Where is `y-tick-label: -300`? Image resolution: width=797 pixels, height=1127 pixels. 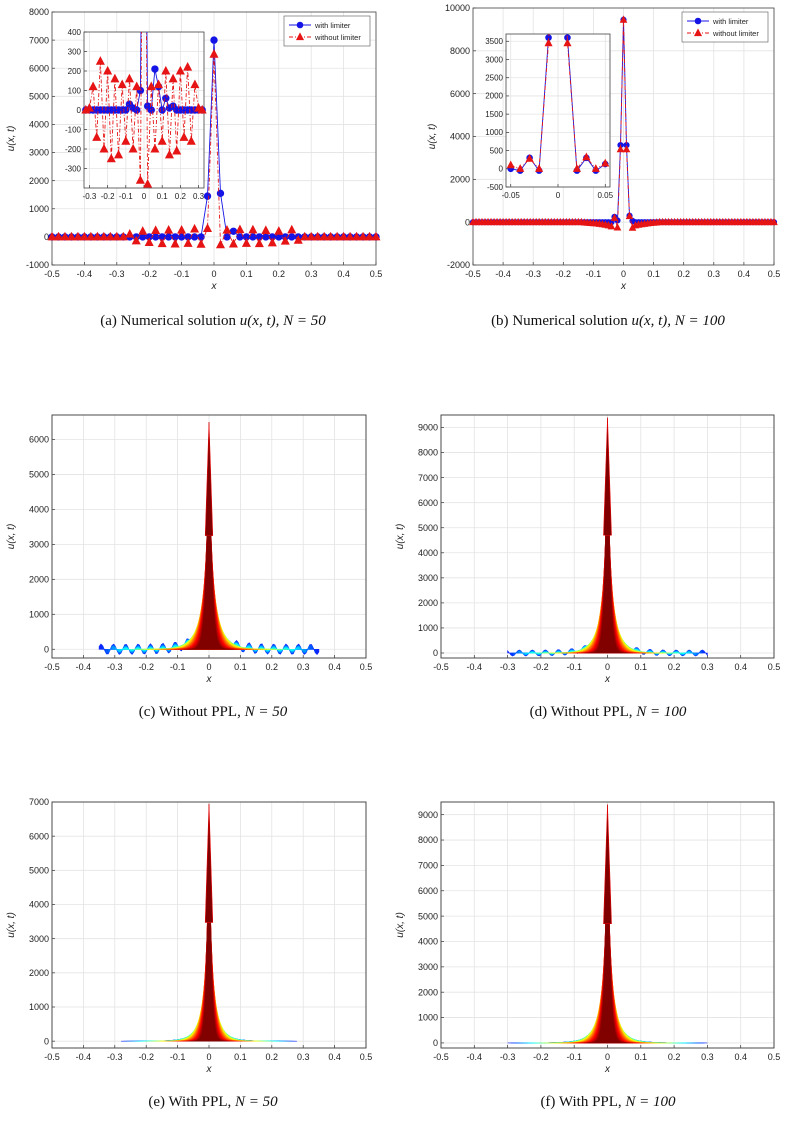 y-tick-label: -300 is located at coordinates (73, 168).